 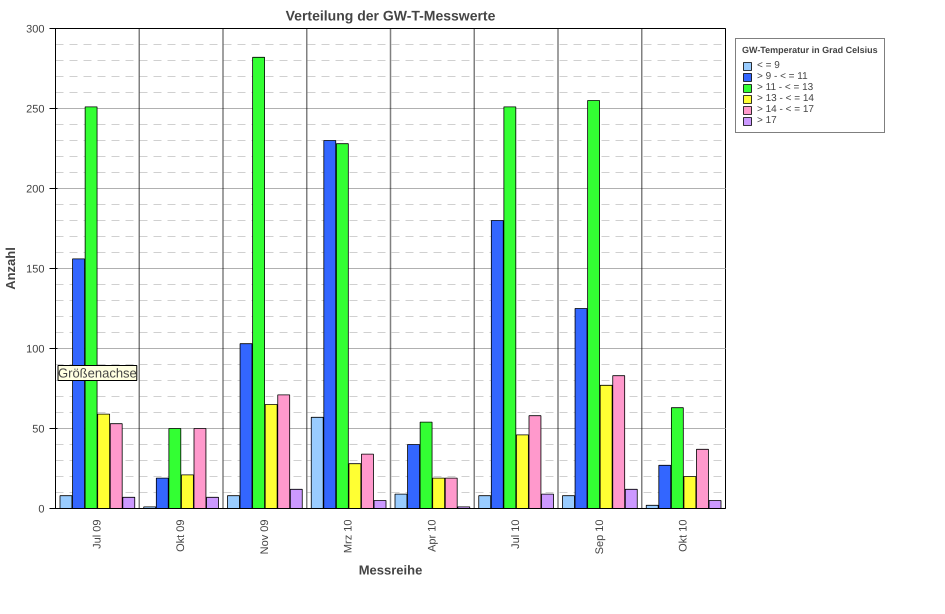 I want to click on x-tick-label: Apr 10, so click(x=432, y=535).